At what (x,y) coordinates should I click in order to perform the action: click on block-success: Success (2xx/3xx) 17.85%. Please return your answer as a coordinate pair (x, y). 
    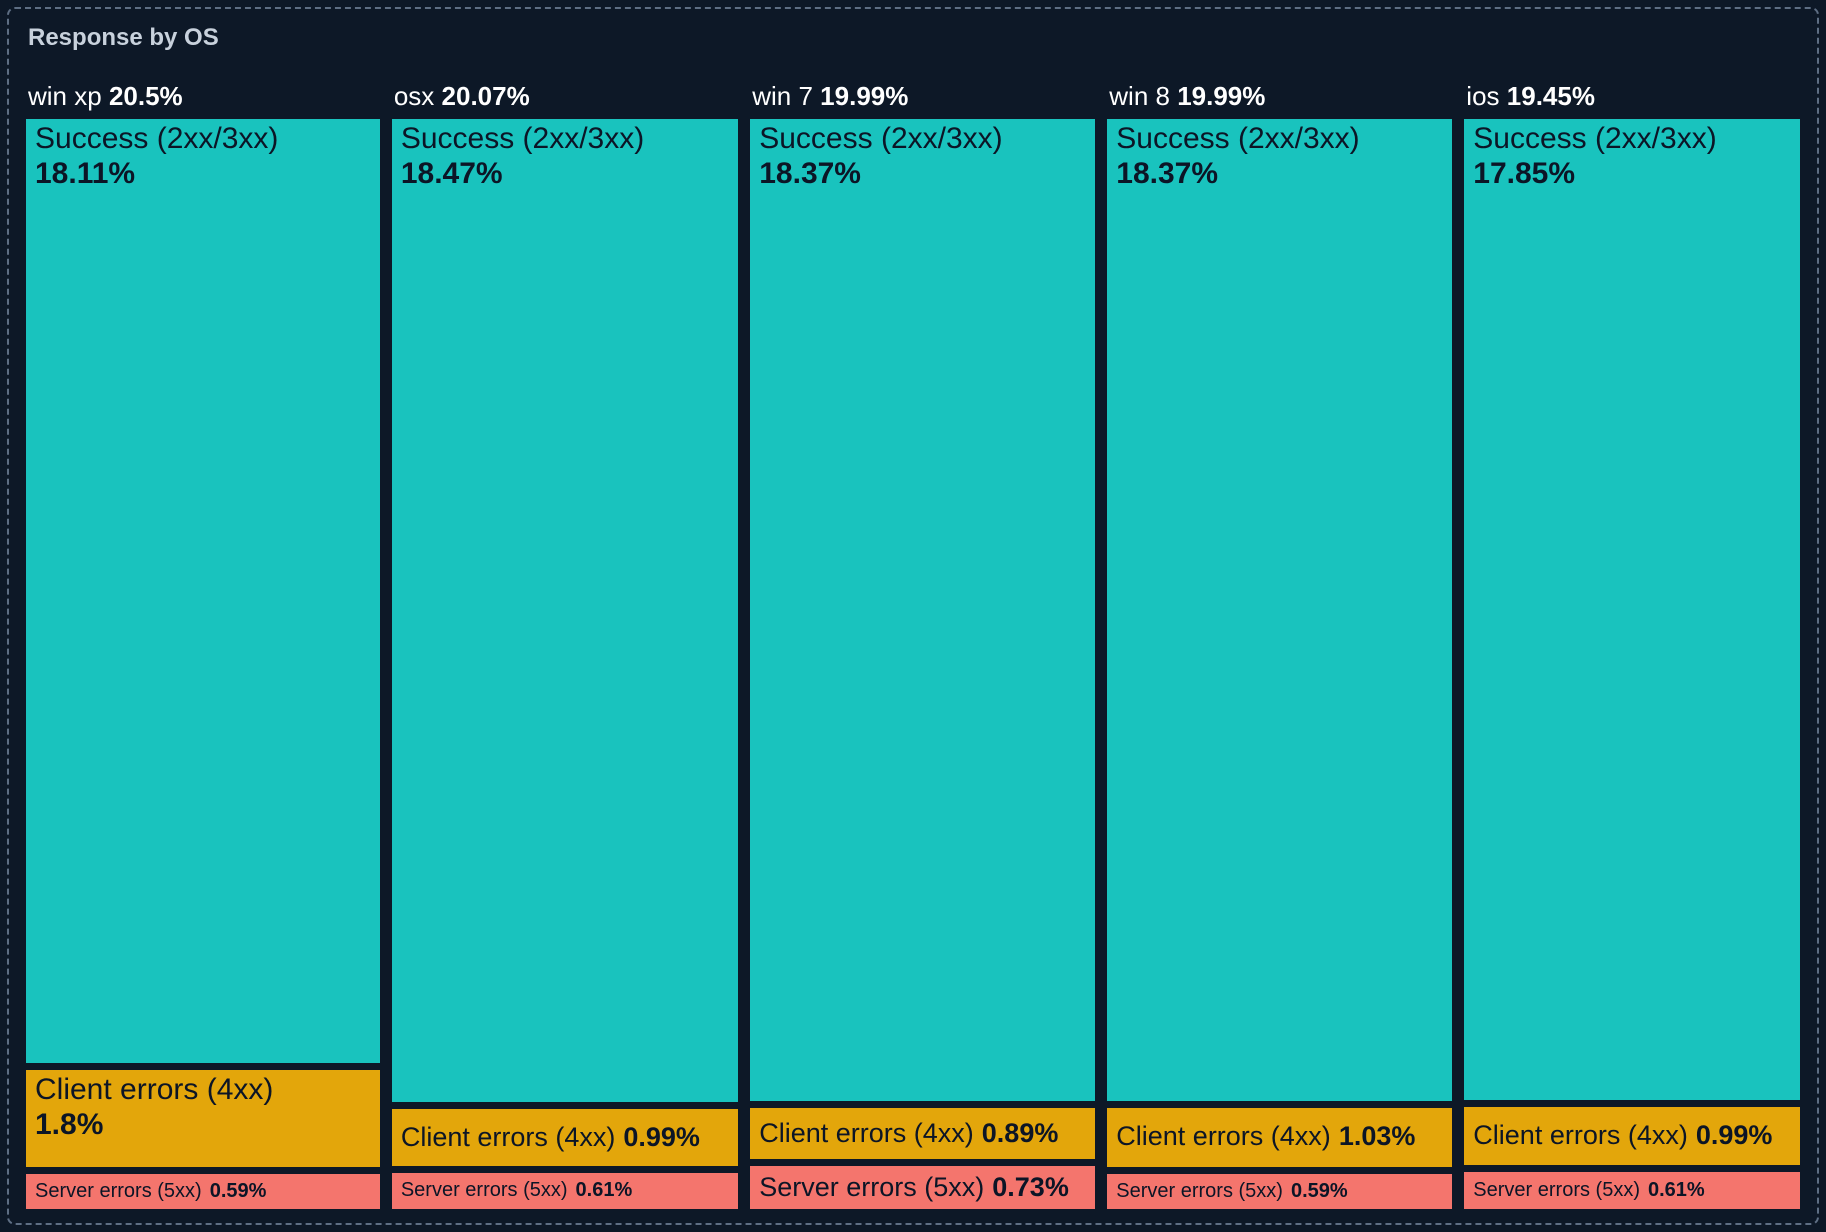
    Looking at the image, I should click on (1632, 609).